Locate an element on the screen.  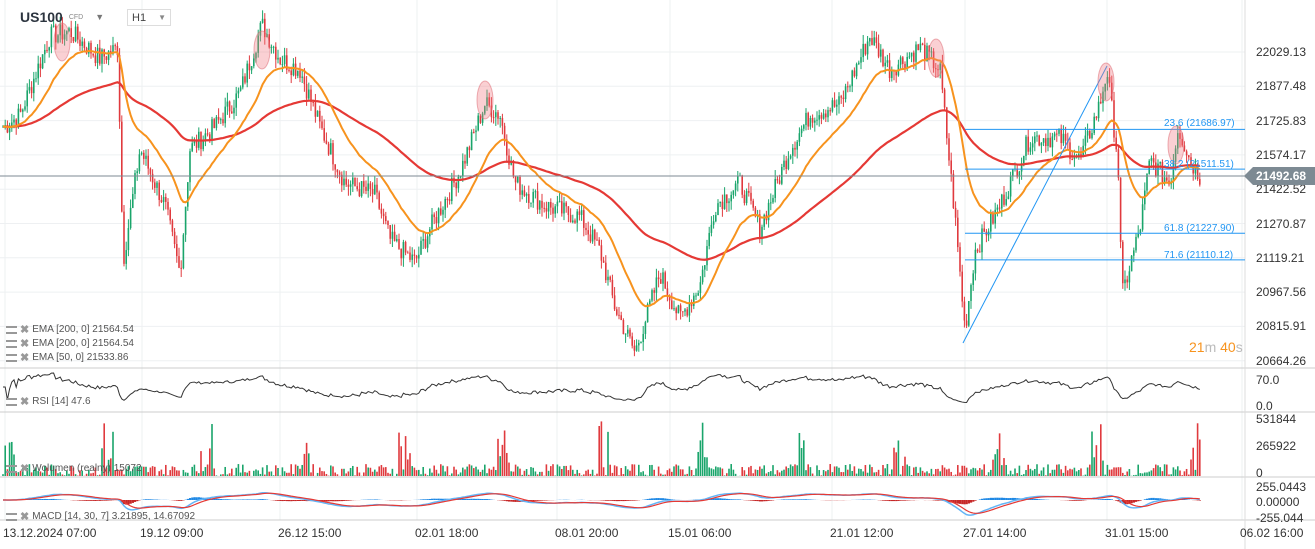
legend-macd: ✖ MACD [14, 30, 7] 3.21895, 14.67092 is located at coordinates (100, 516).